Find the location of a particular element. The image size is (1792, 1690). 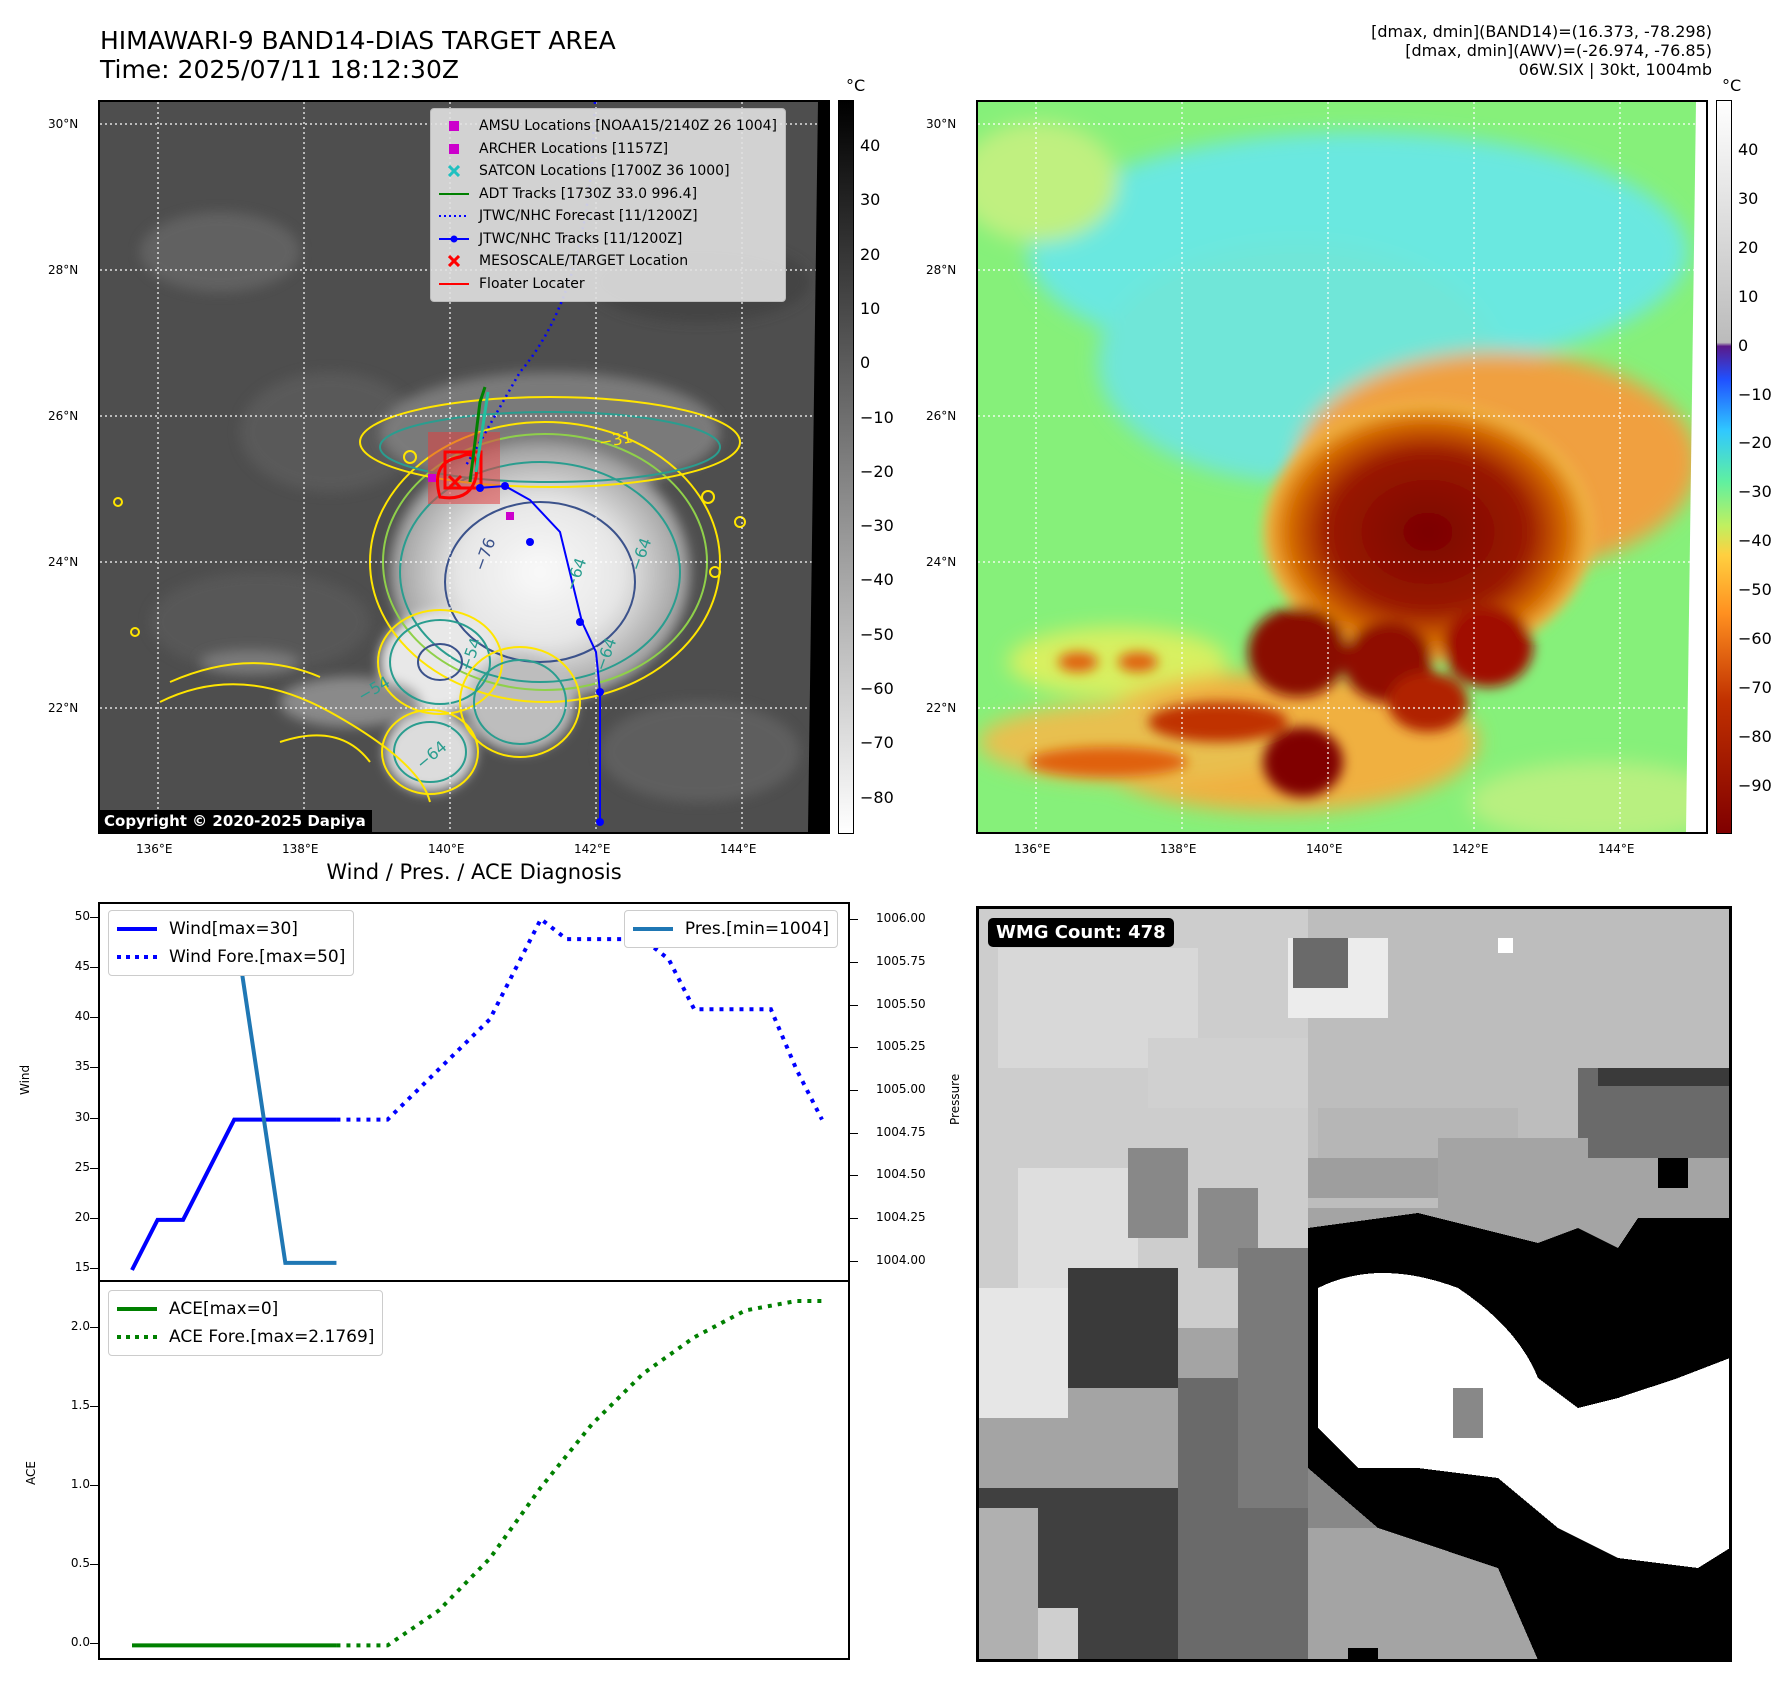

colorbar-tick: −50 is located at coordinates (877, 634).